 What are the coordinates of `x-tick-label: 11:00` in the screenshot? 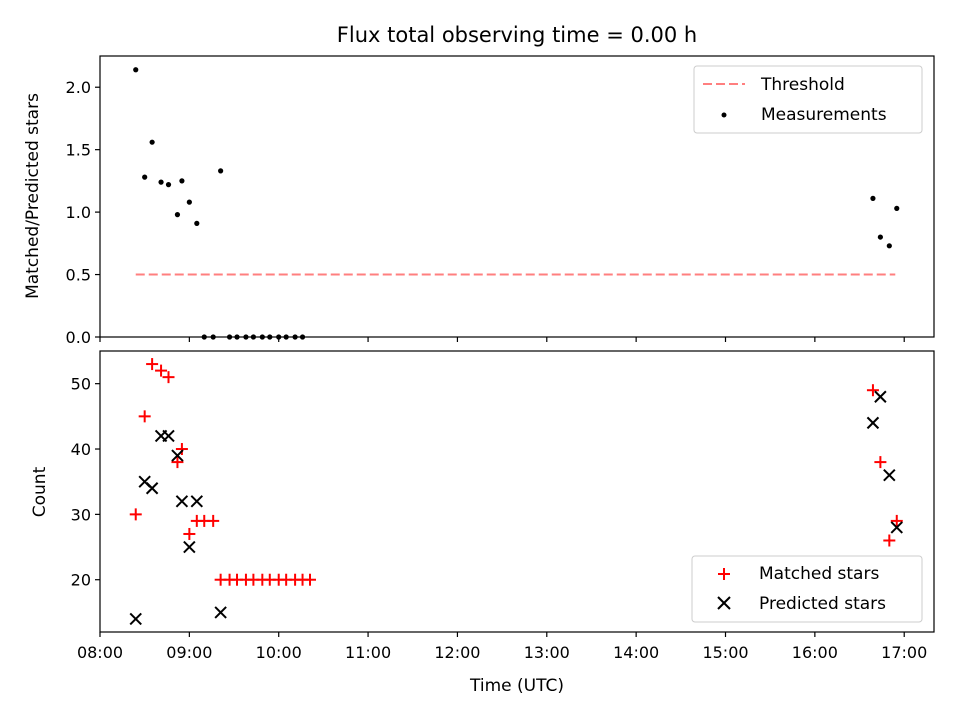 It's located at (368, 652).